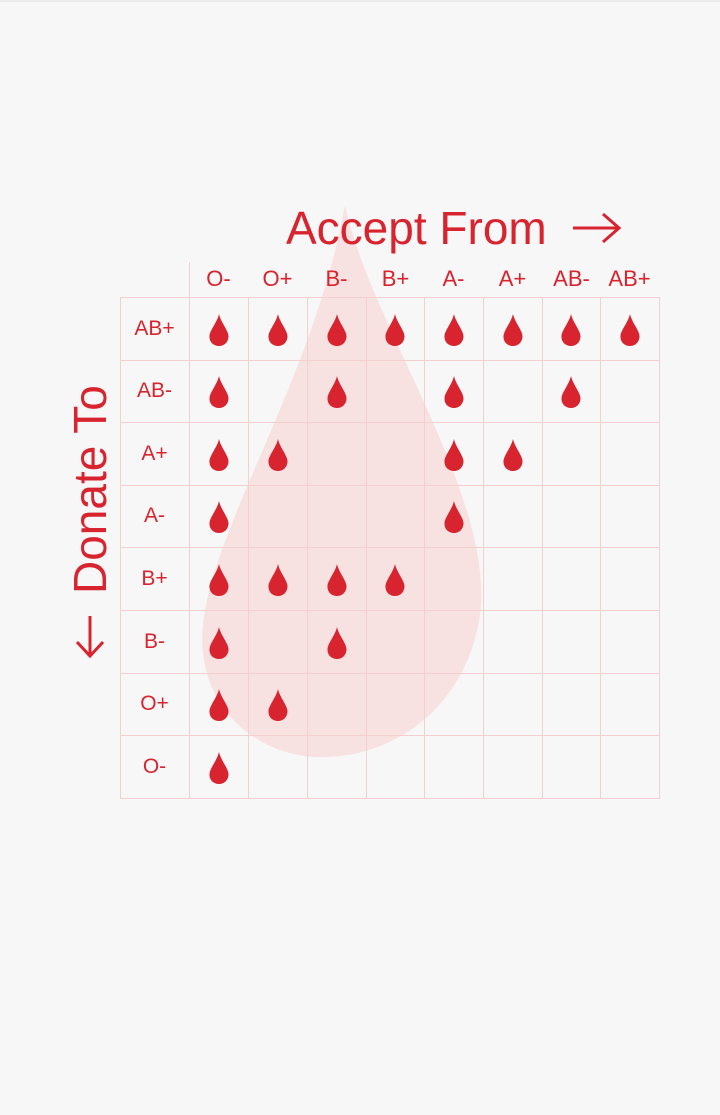  Describe the element at coordinates (336, 278) in the screenshot. I see `column-header-B-neg: B-` at that location.